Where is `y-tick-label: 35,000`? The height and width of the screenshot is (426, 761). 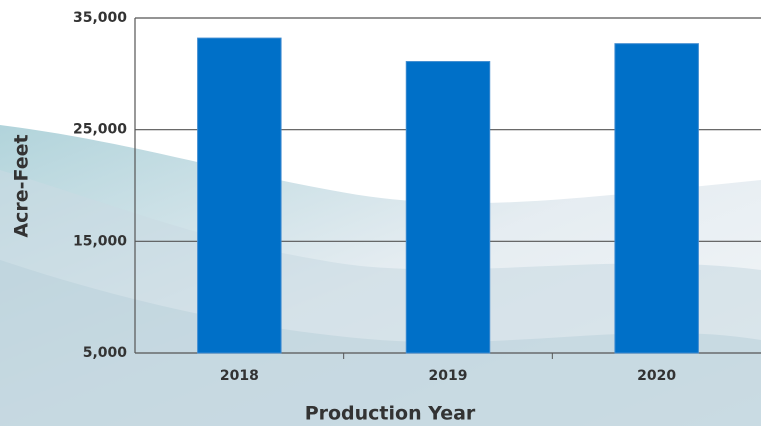 y-tick-label: 35,000 is located at coordinates (100, 18).